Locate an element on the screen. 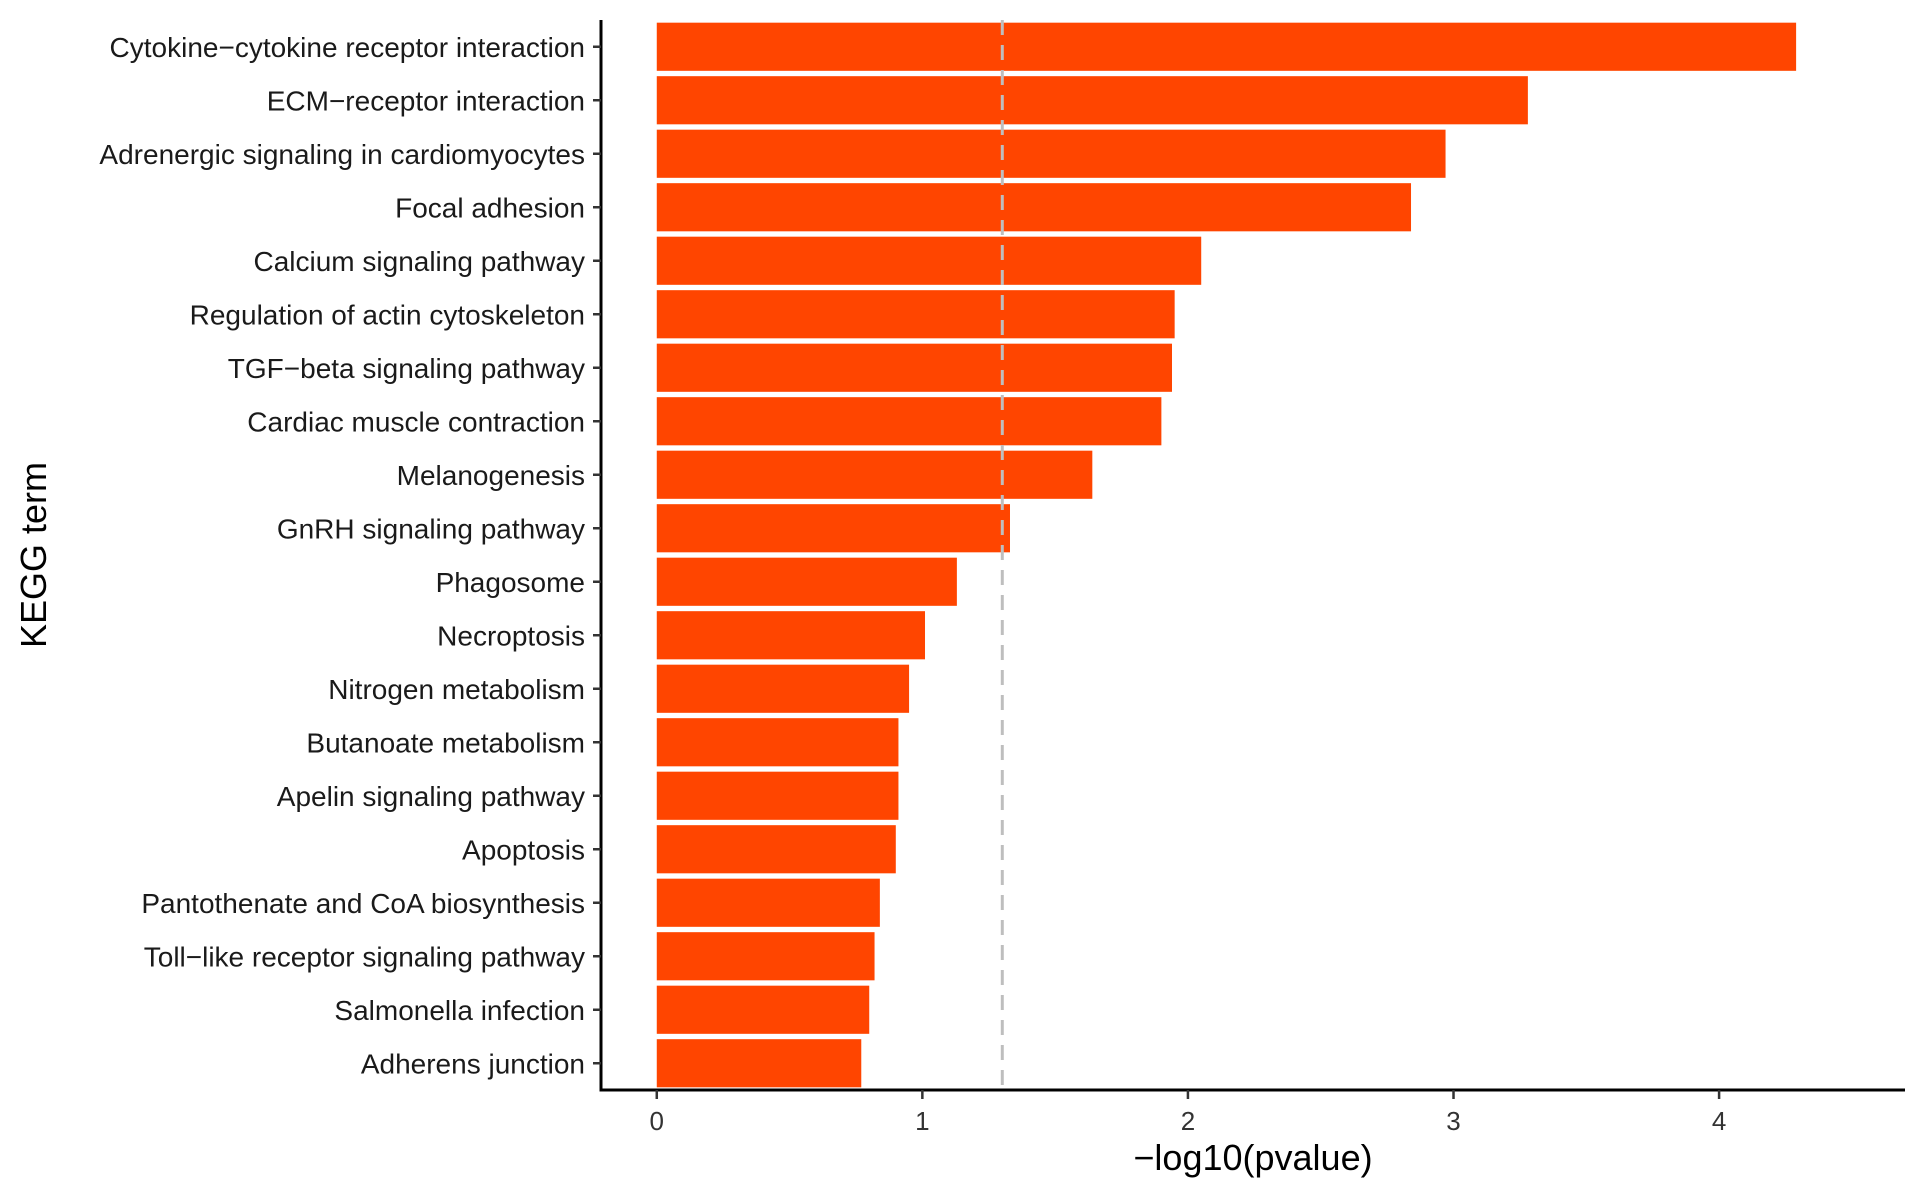  y-tick-label: Cytokine−cytokine receptor interaction is located at coordinates (347, 47).